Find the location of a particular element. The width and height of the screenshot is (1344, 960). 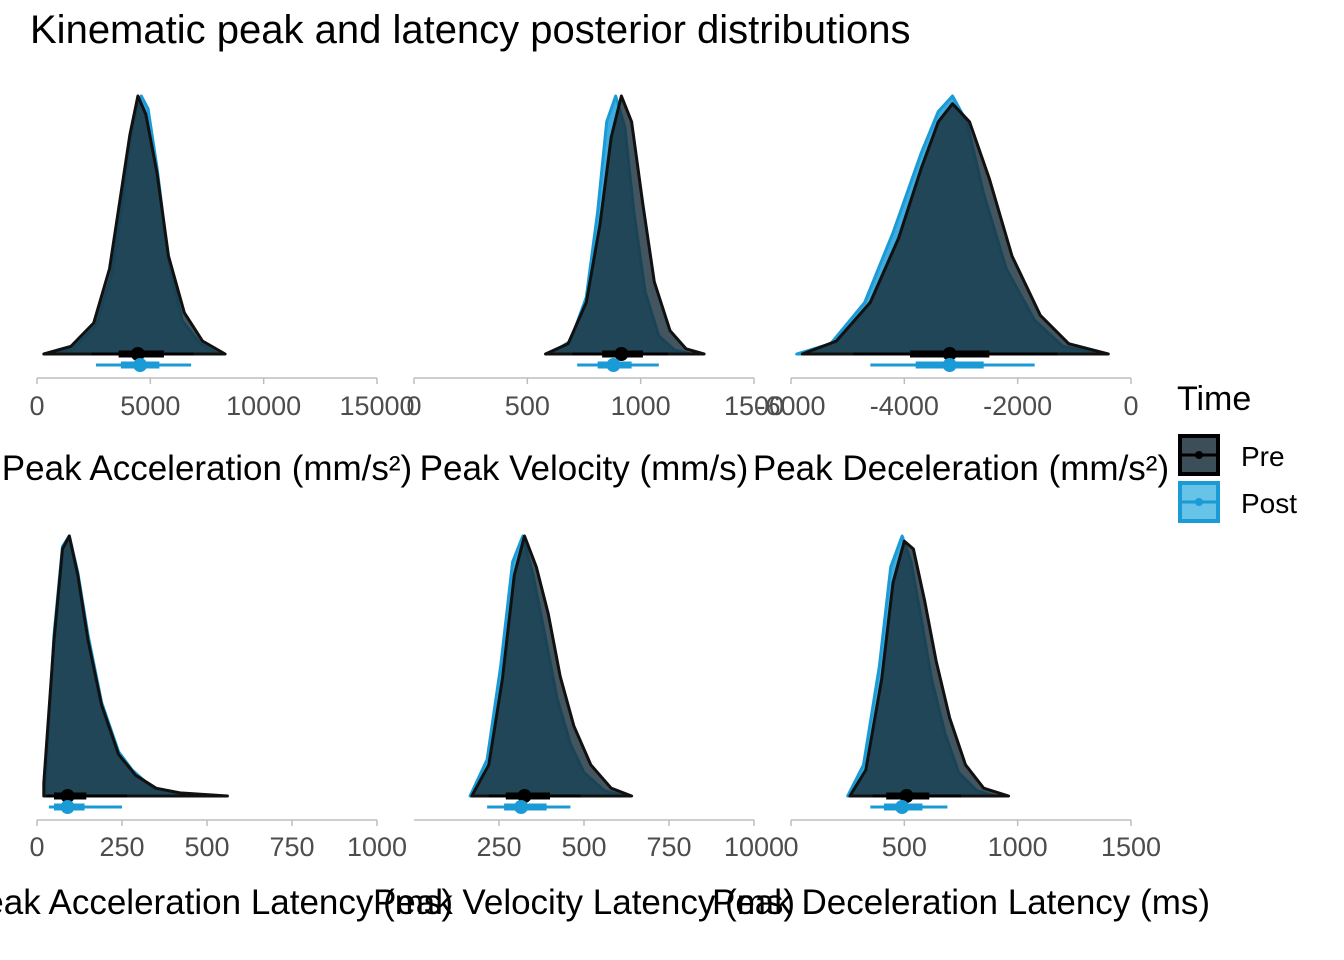

legend-label-pre: Pre is located at coordinates (1263, 456).